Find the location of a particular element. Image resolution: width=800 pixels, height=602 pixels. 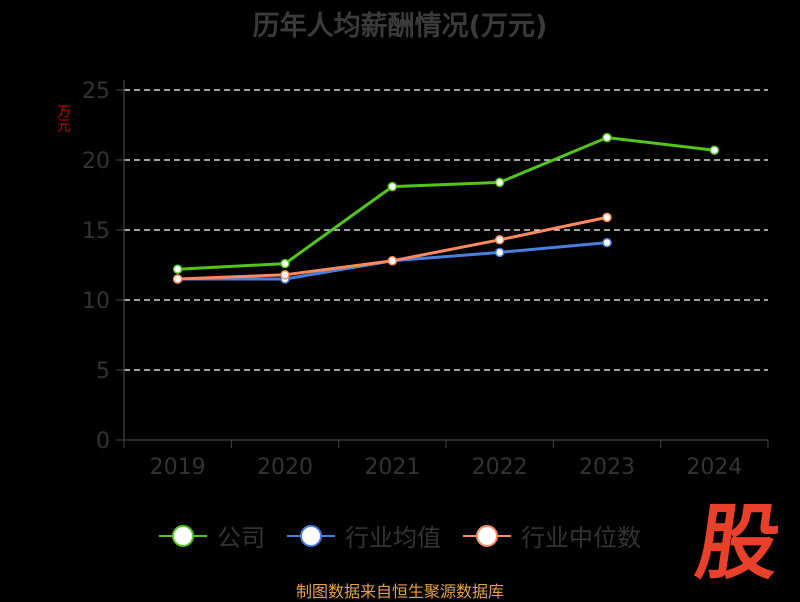

chart-title: 历年人均薪酬情况(万元) is located at coordinates (400, 26).